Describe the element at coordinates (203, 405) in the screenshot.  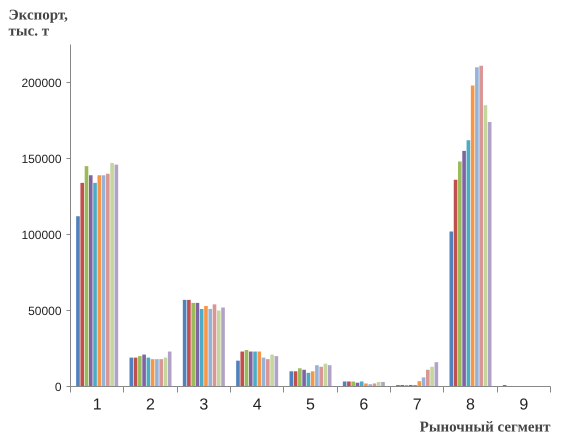
I see `x-tick-label: 3` at that location.